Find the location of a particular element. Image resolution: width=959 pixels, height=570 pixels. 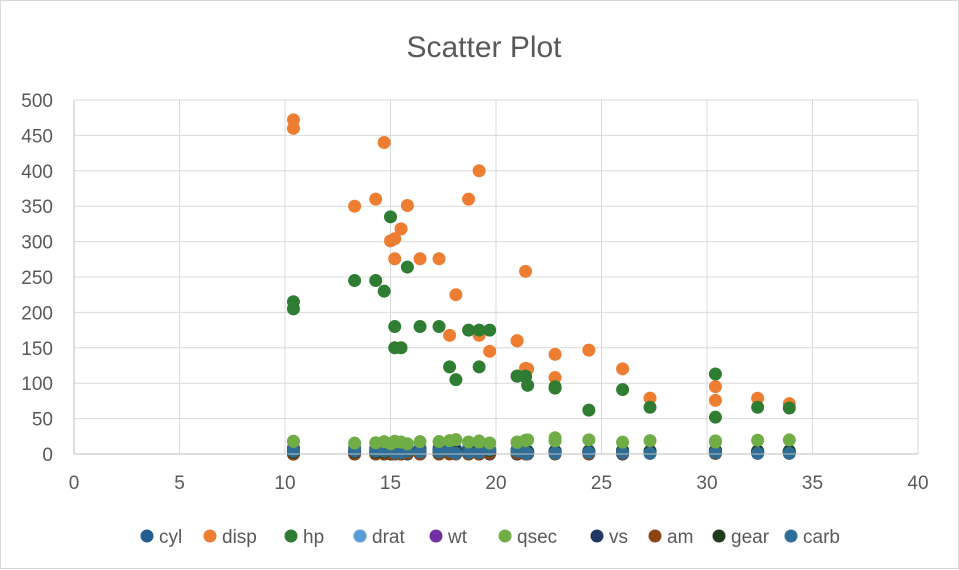

x-tick-label: 20 is located at coordinates (495, 483).